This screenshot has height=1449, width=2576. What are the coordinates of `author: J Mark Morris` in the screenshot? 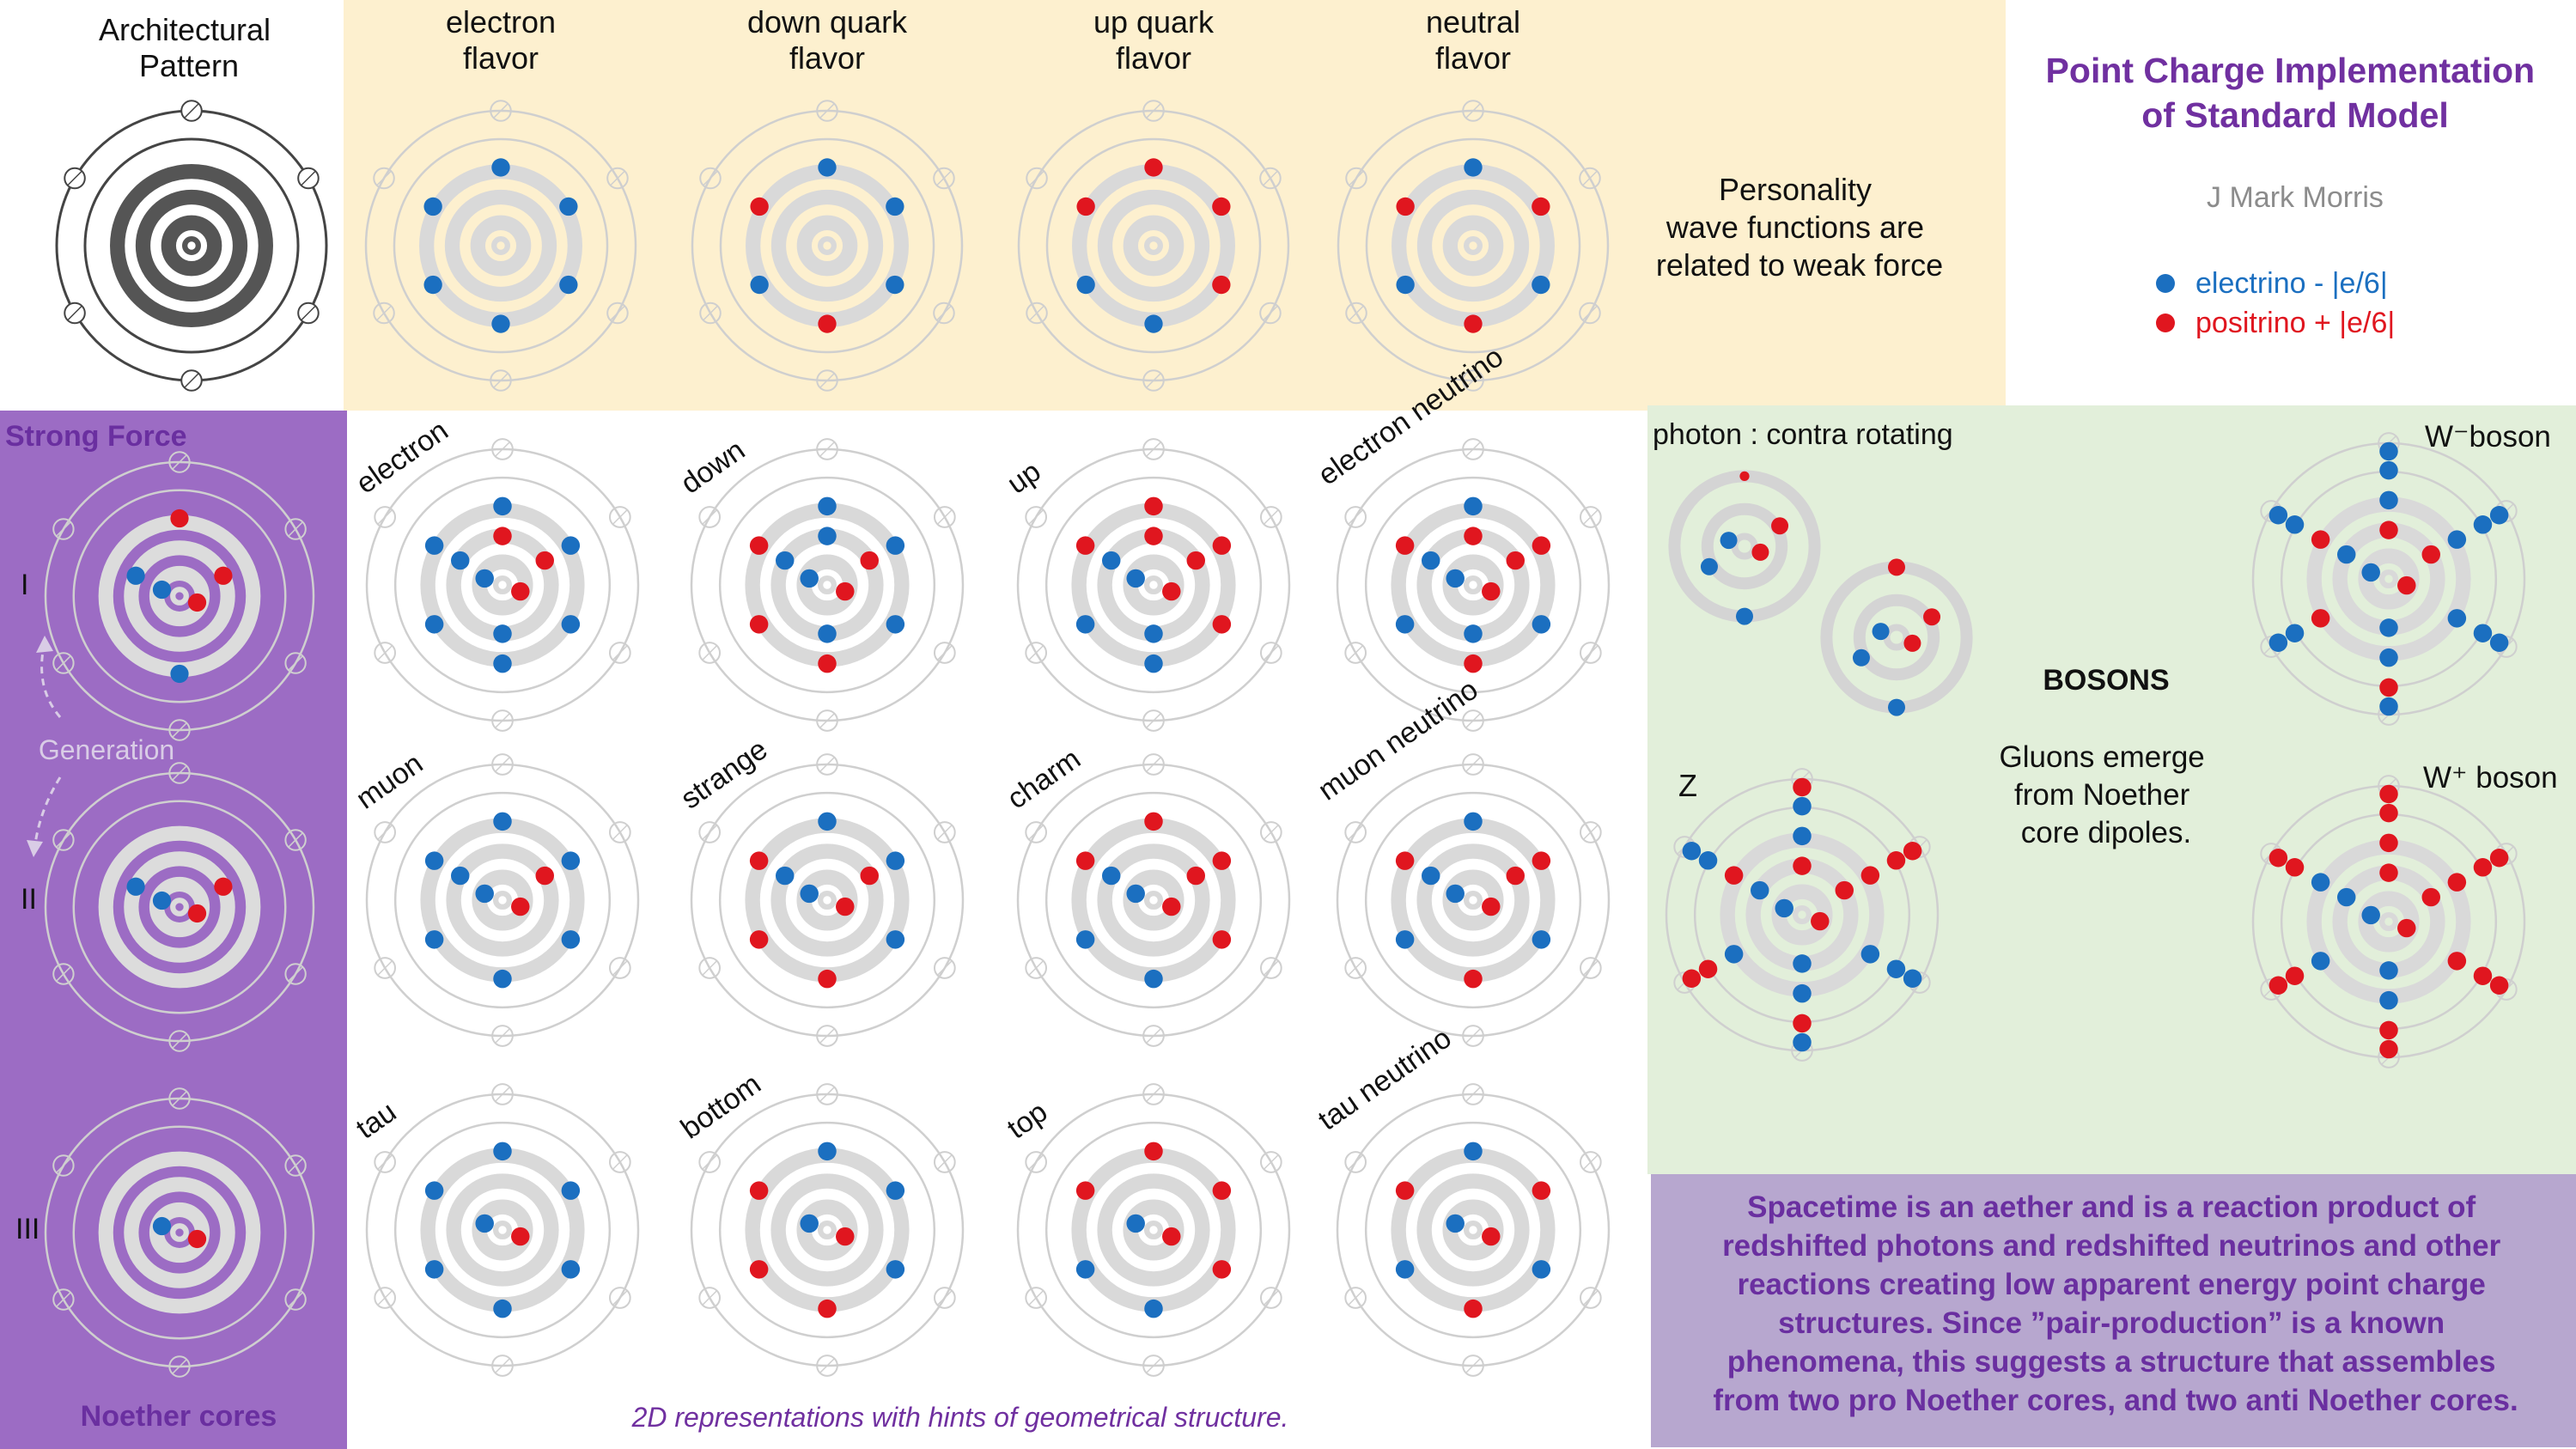 It's located at (2295, 197).